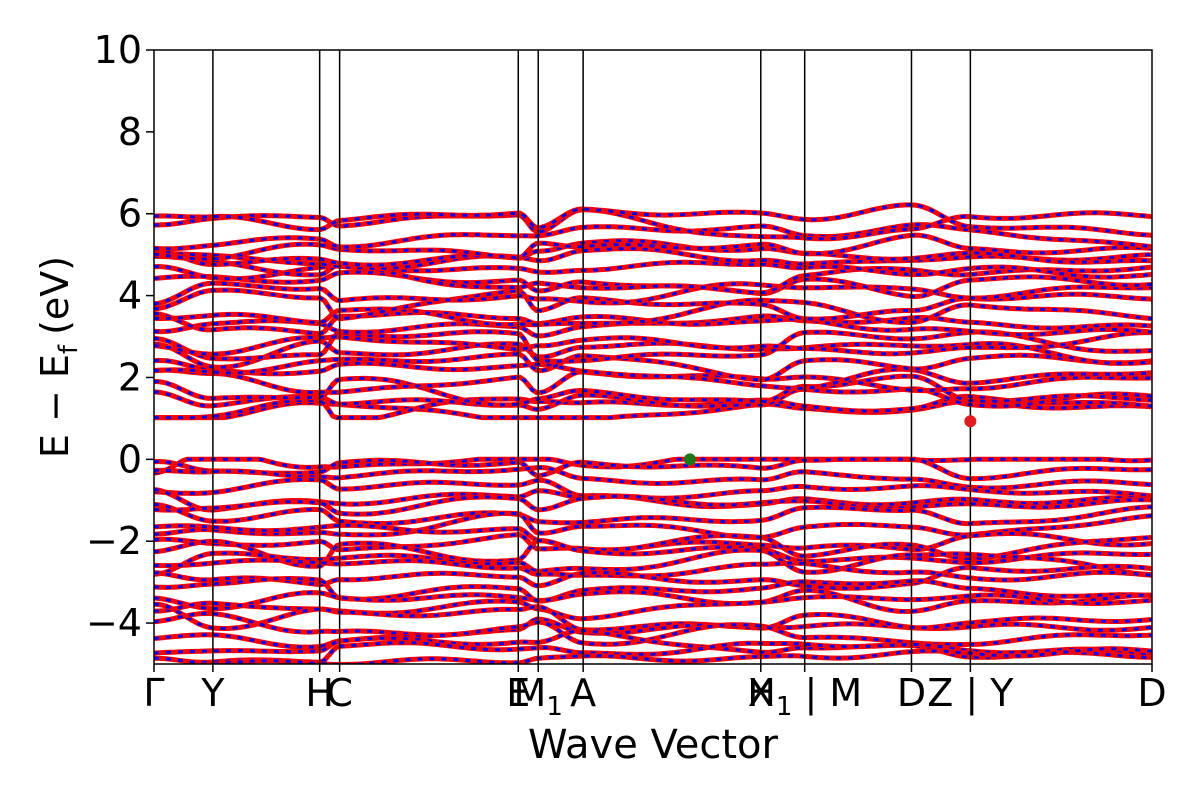 Image resolution: width=1200 pixels, height=800 pixels. I want to click on x-tick-label: C, so click(339, 693).